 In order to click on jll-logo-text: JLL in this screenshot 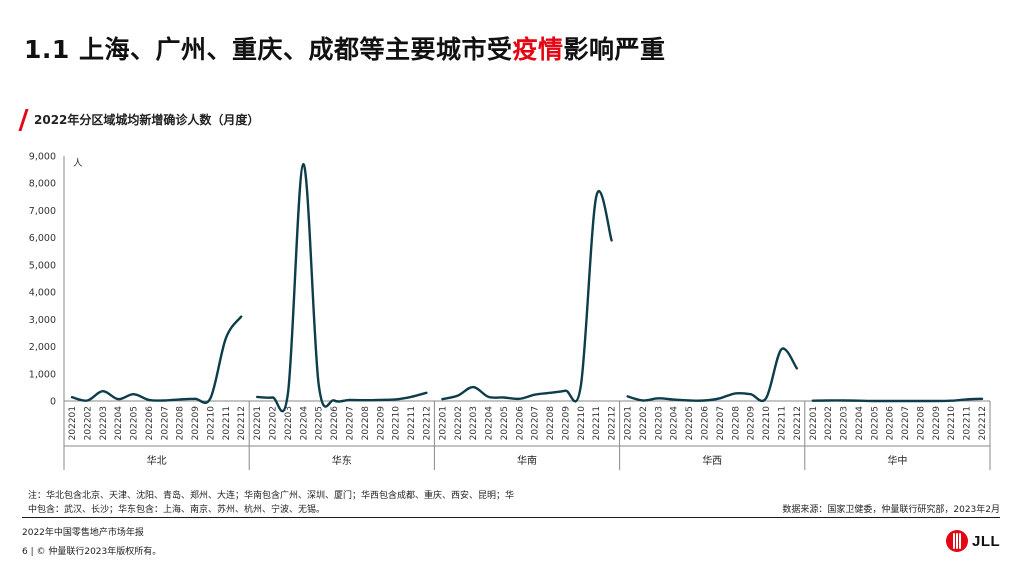, I will do `click(986, 541)`.